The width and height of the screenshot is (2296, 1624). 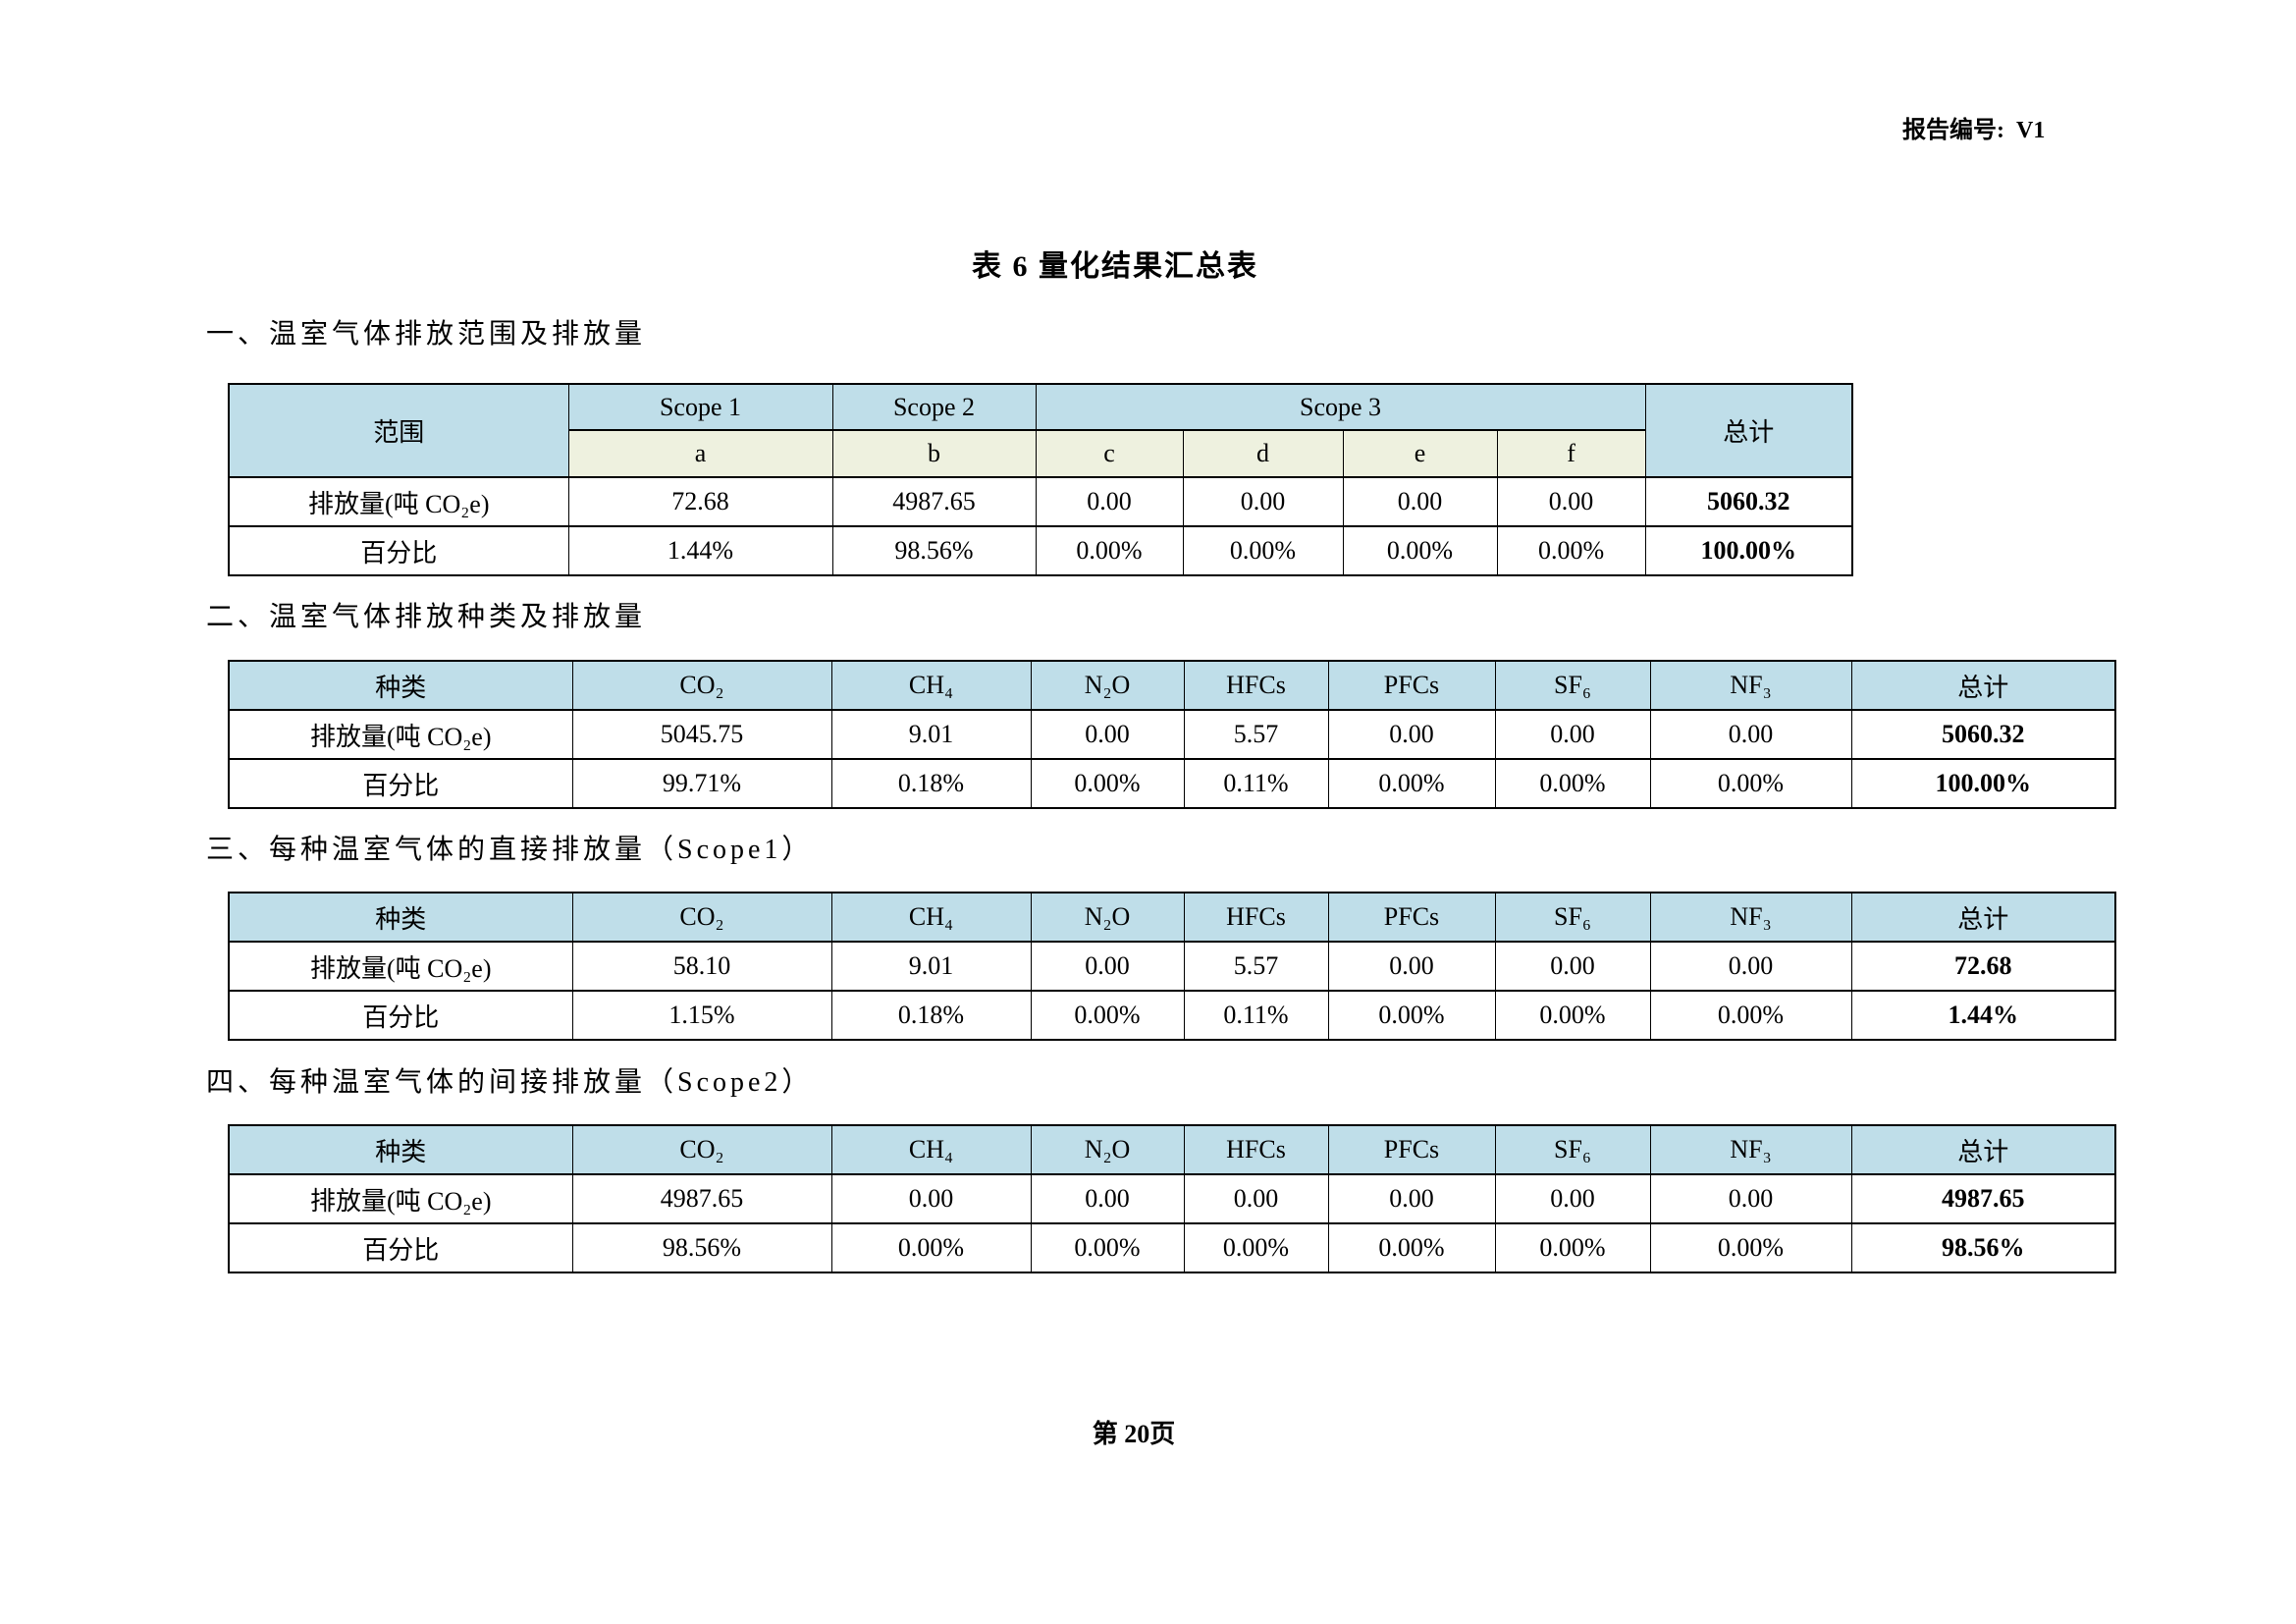 I want to click on value-cell: 5045.75, so click(x=701, y=734).